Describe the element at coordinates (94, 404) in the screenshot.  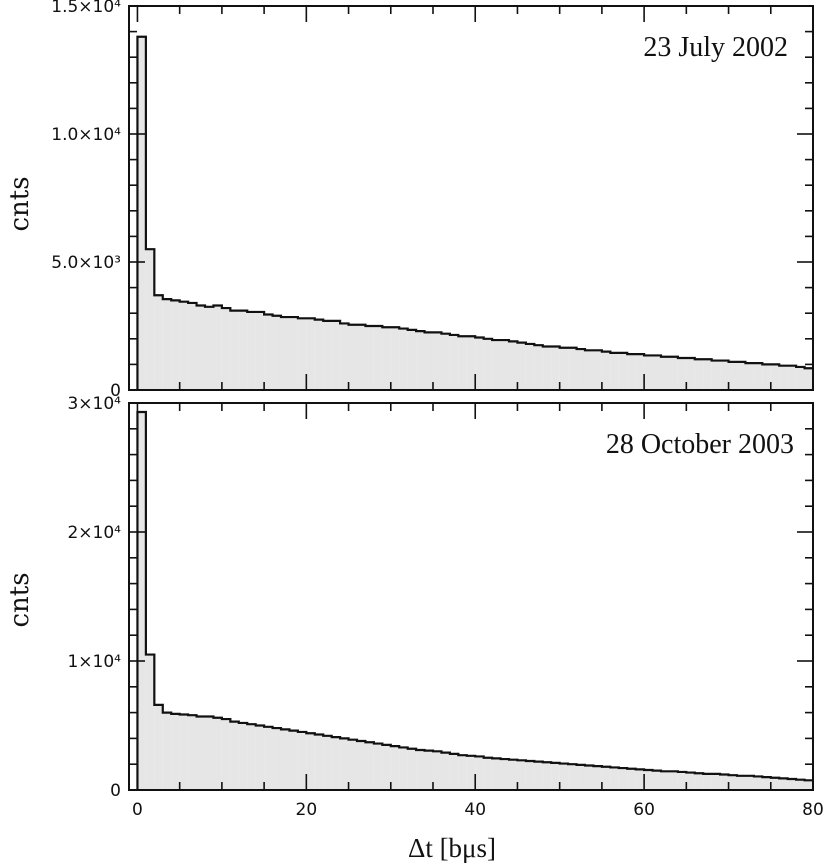
I see `y-tick-label-bottom: 3×10⁴` at that location.